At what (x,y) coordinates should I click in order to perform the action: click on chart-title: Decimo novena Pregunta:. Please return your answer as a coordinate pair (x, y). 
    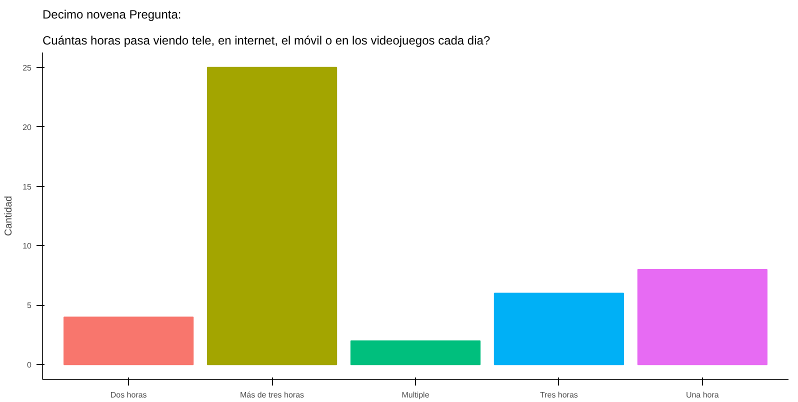
    Looking at the image, I should click on (112, 15).